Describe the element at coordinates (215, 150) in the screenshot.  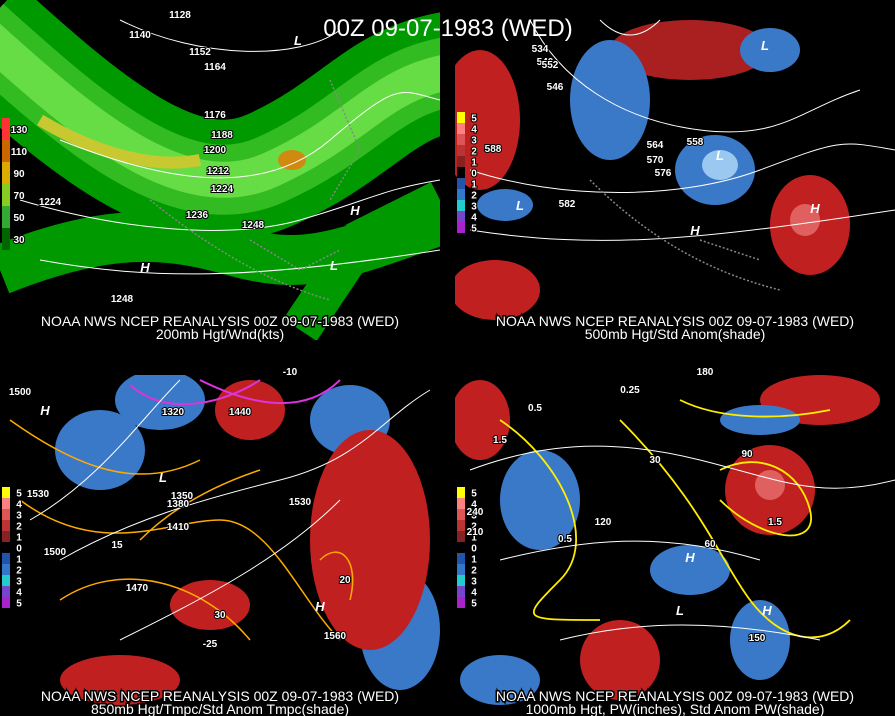
I see `contour-label: 1200` at that location.